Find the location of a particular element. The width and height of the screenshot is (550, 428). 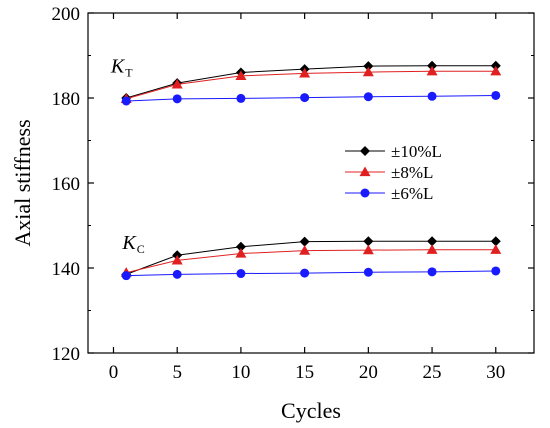

legend-label: ±8%L is located at coordinates (412, 172).